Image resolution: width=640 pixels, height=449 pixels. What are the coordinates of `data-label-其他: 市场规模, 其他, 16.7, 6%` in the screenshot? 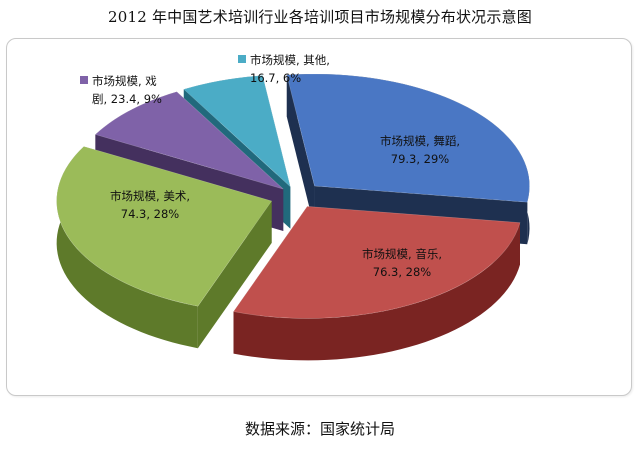 It's located at (284, 69).